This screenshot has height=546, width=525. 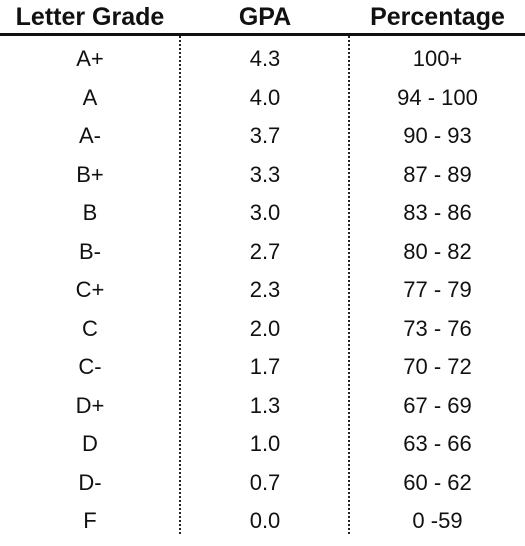 I want to click on percentage-cell: 77 - 79, so click(x=437, y=289).